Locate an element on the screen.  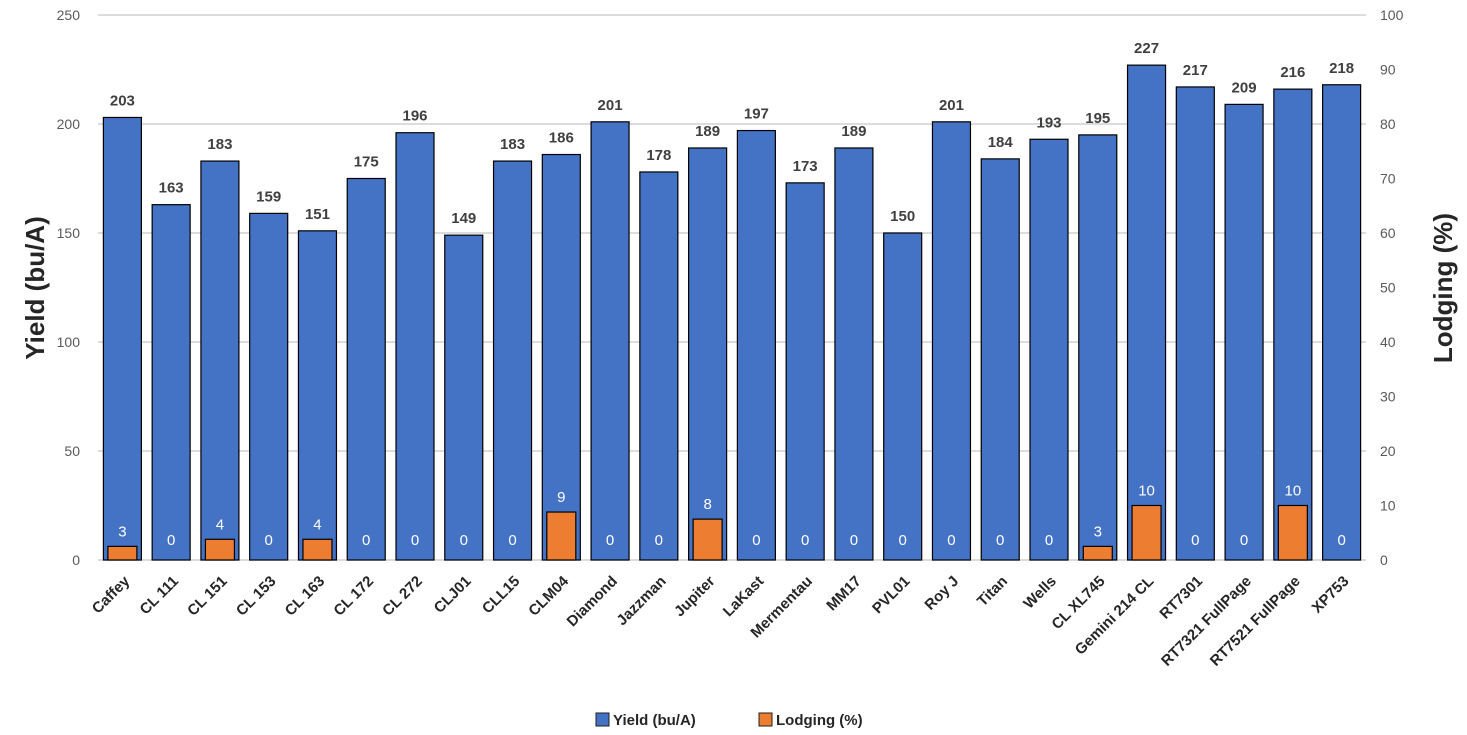
x-tick-label: RT7301 is located at coordinates (1181, 598).